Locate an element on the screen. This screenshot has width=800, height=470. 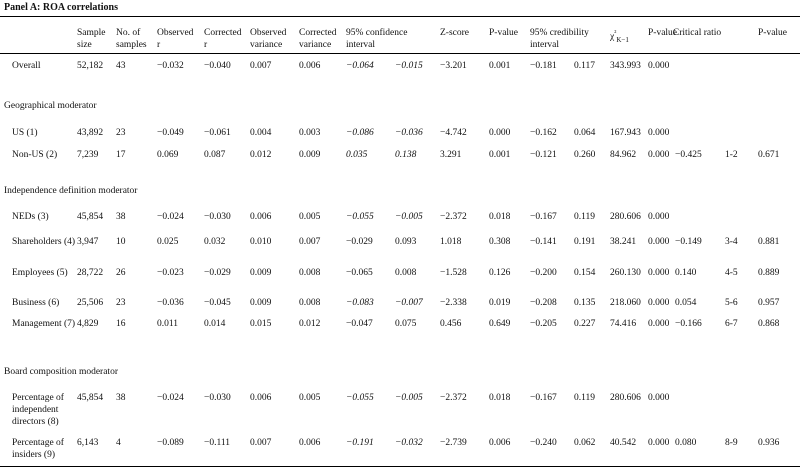
cell-chi2: 167.943 is located at coordinates (625, 133).